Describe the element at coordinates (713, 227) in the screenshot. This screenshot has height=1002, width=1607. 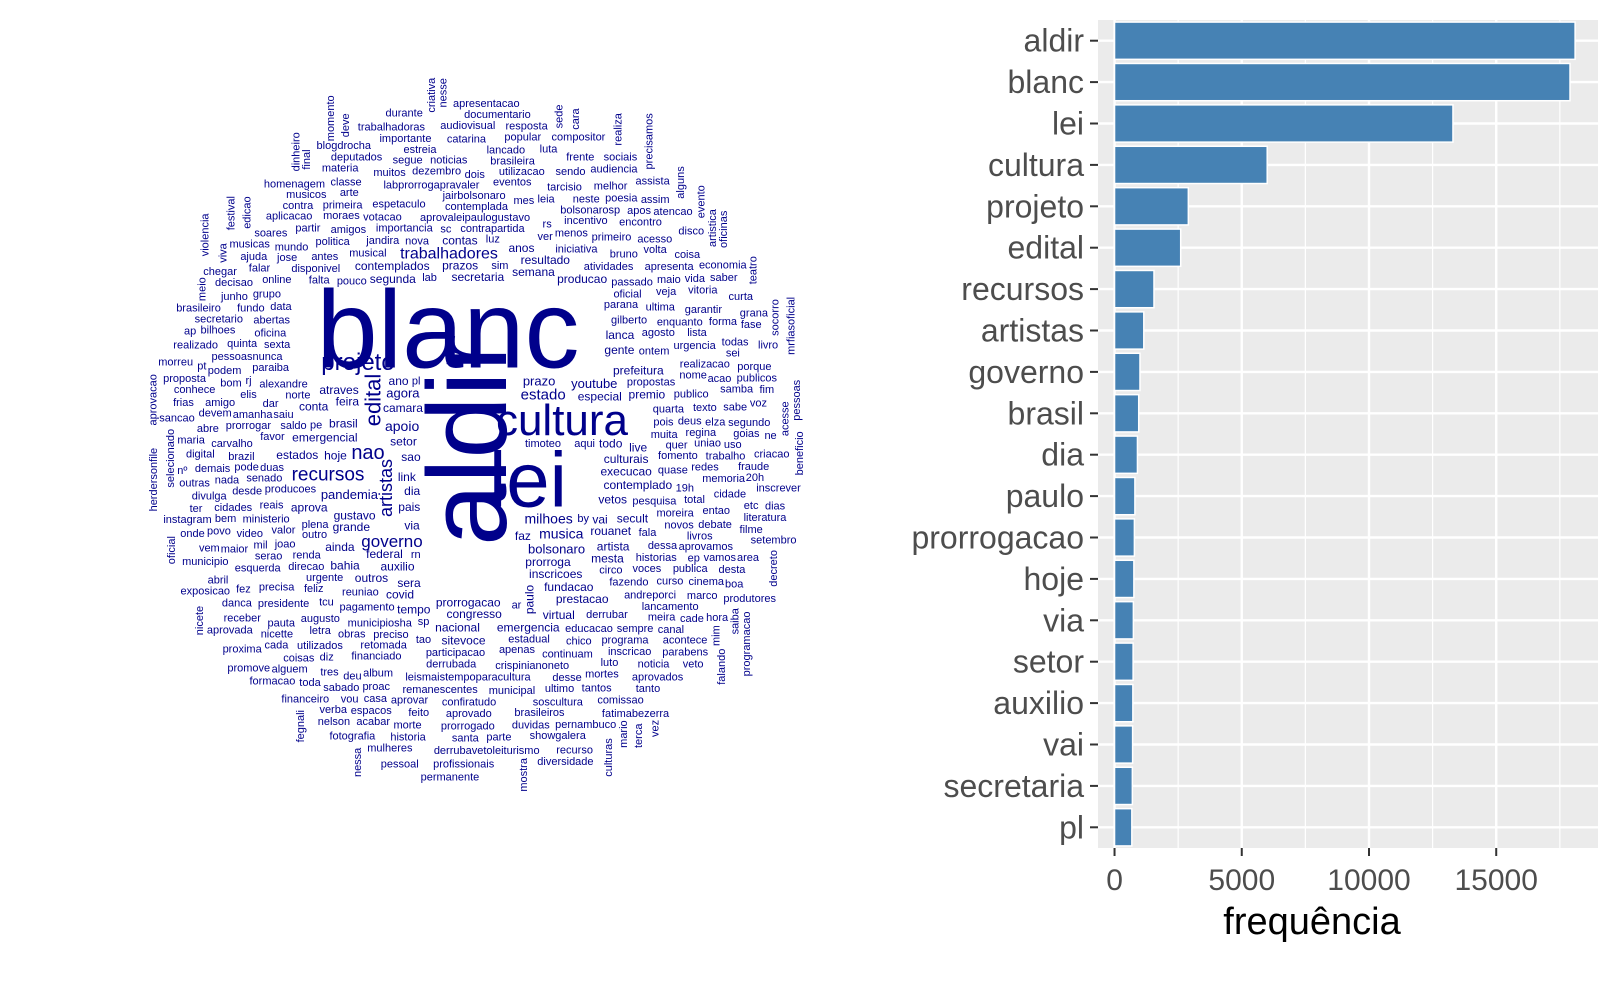
I see `cloud-word: artistica` at that location.